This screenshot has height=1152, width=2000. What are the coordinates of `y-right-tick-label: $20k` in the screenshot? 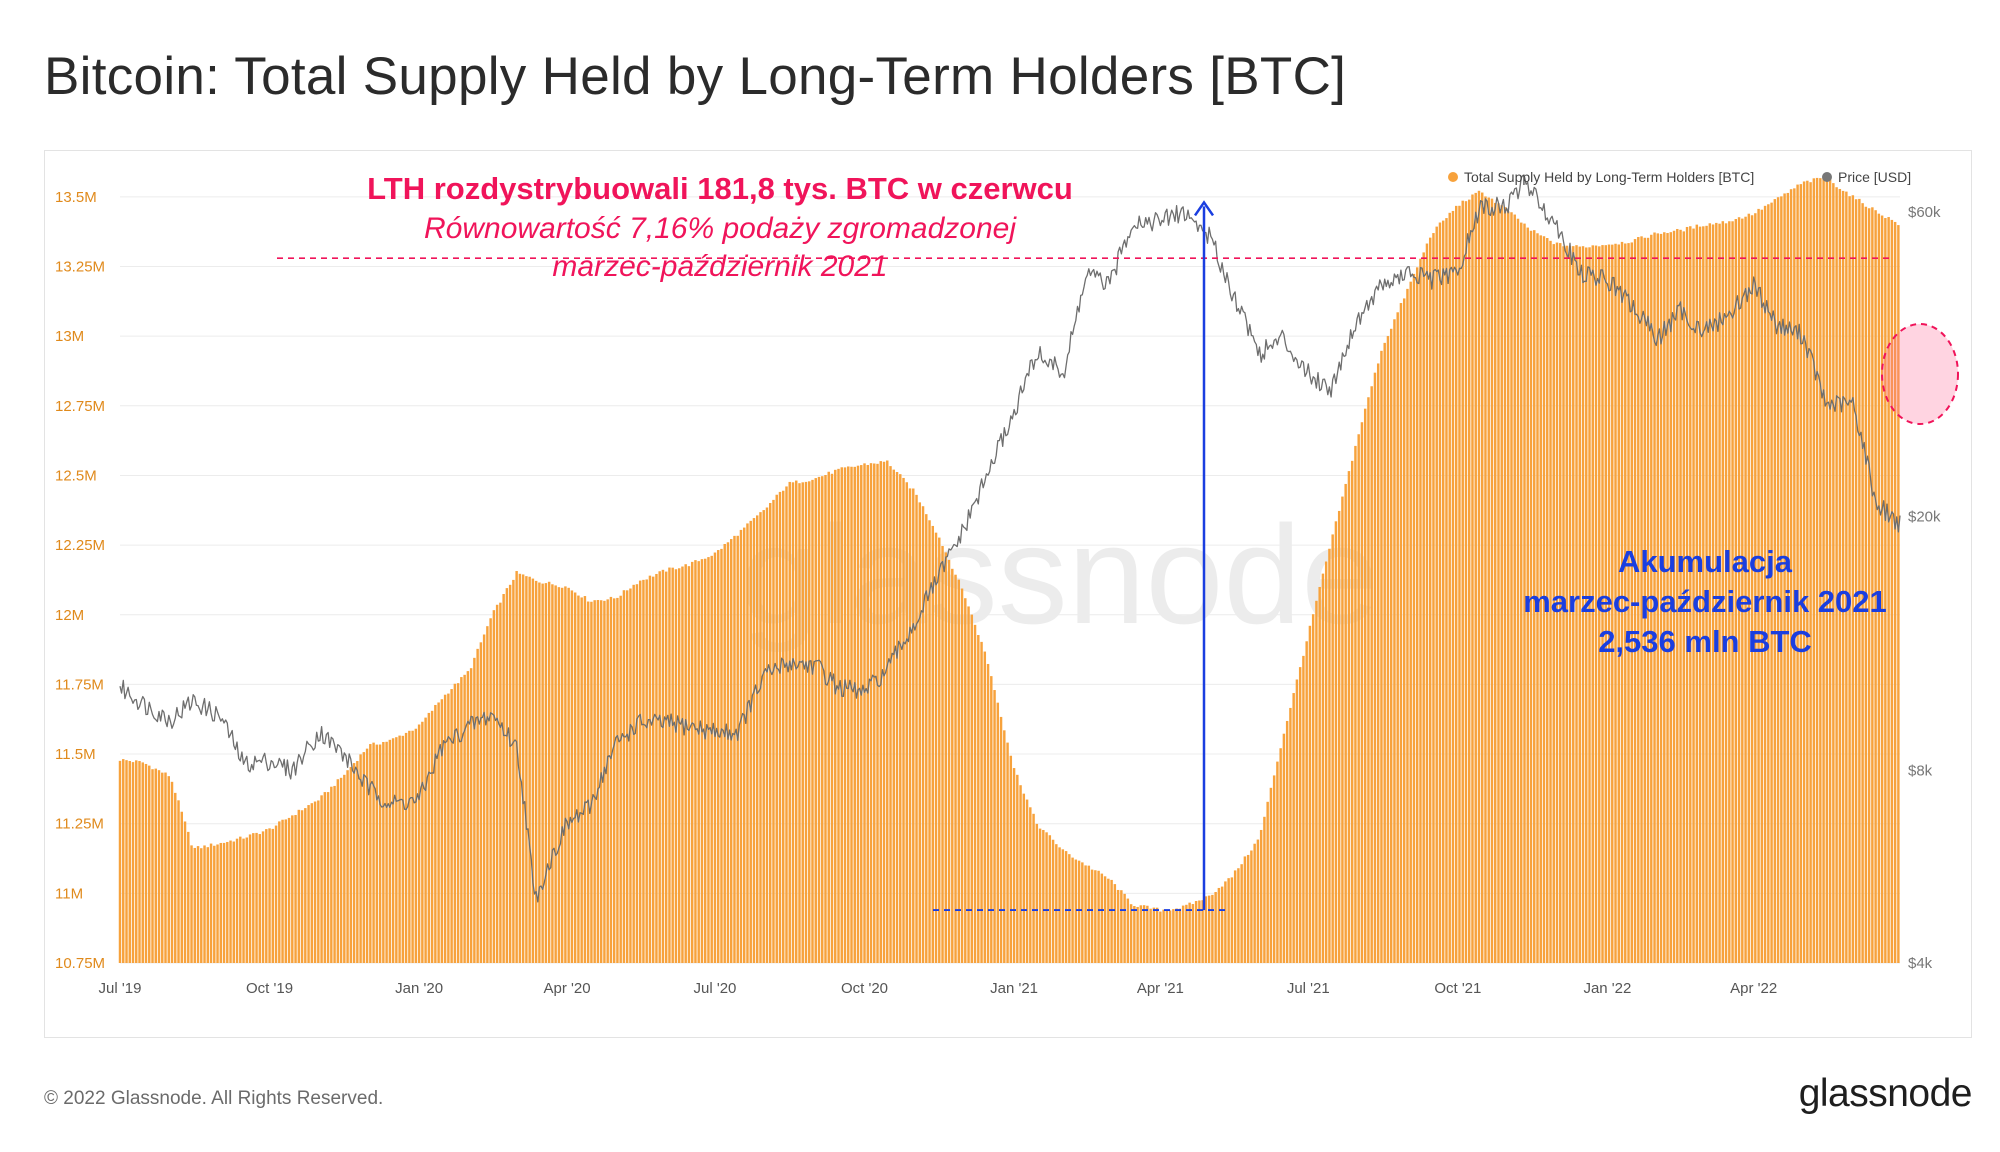 It's located at (1924, 517).